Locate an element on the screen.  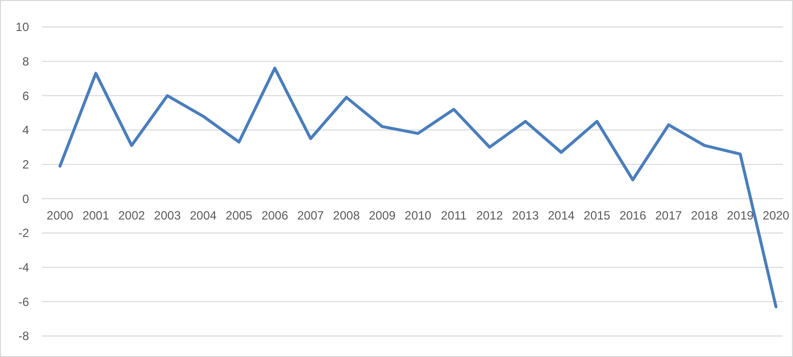
x-tick-label: 2005 is located at coordinates (239, 215).